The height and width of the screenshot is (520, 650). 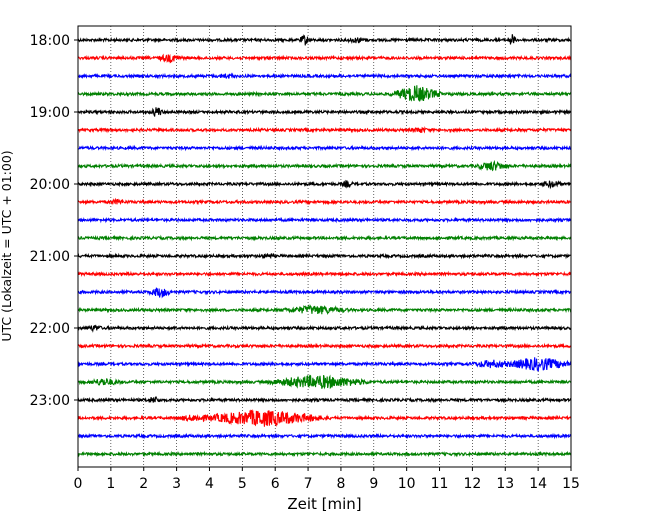 I want to click on y-tick-label: 19:00, so click(x=50, y=113).